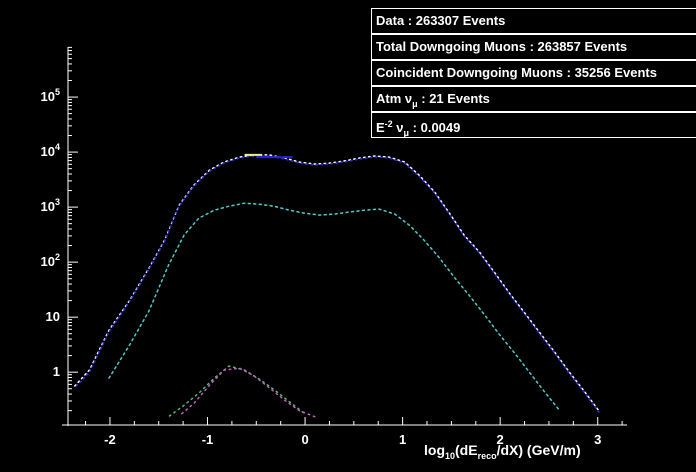 The height and width of the screenshot is (472, 696). I want to click on text-segment: /dX) (GeV/m), so click(538, 450).